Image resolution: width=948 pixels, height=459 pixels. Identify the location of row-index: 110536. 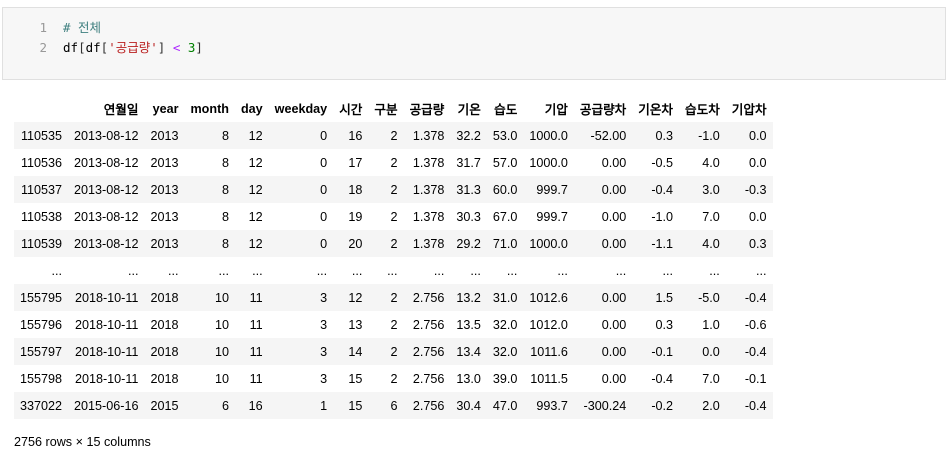
(41, 162).